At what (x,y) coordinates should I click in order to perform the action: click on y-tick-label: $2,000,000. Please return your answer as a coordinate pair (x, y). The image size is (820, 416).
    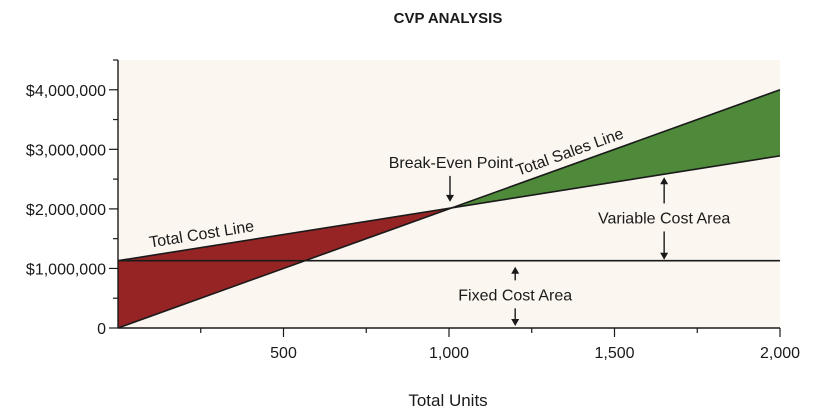
    Looking at the image, I should click on (66, 210).